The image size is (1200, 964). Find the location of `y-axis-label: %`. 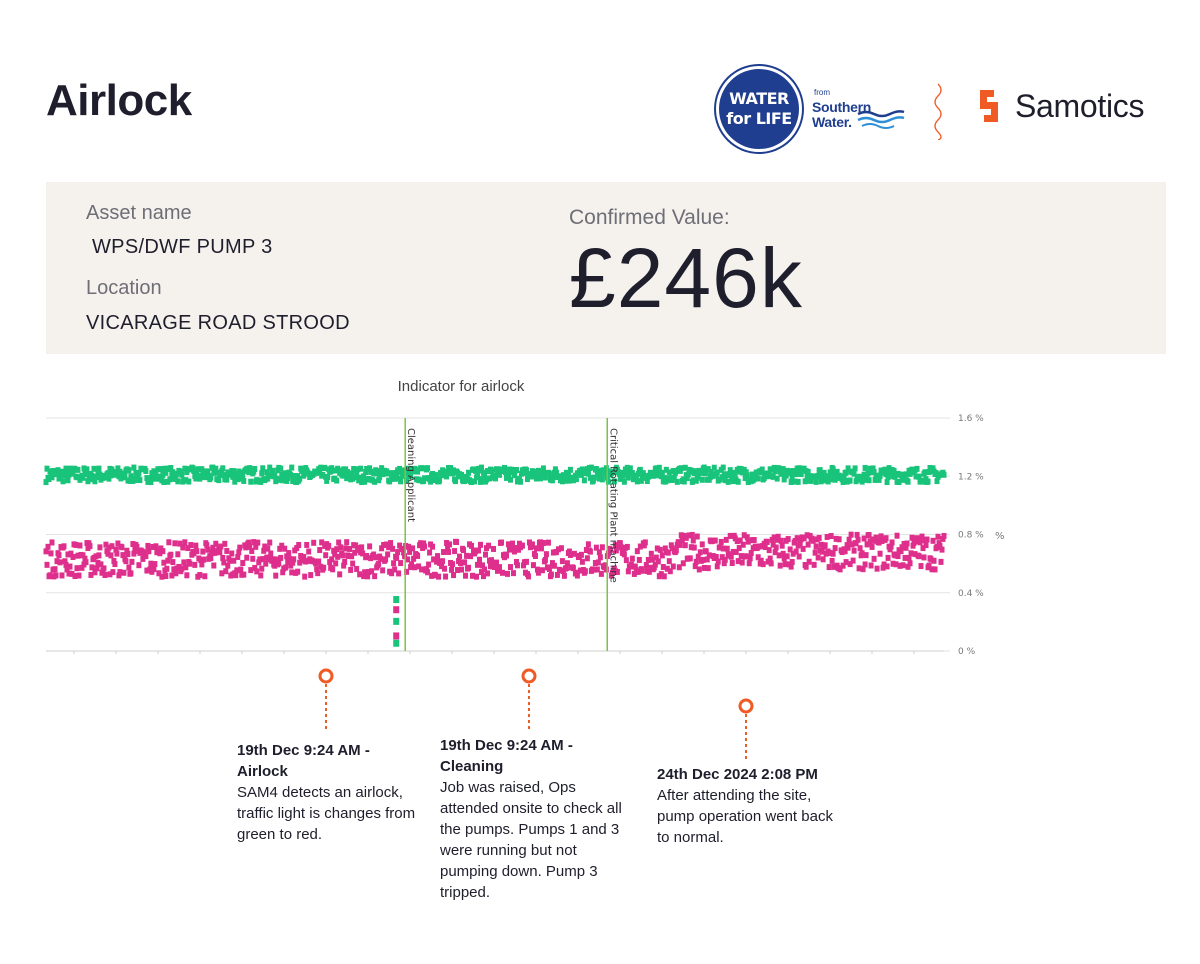

y-axis-label: % is located at coordinates (1000, 536).